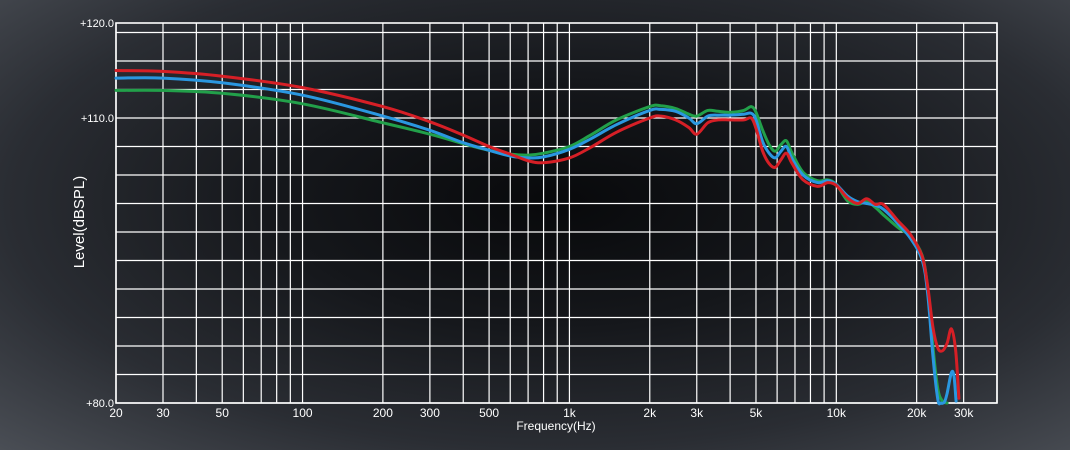  I want to click on x-tick-label: 50, so click(223, 413).